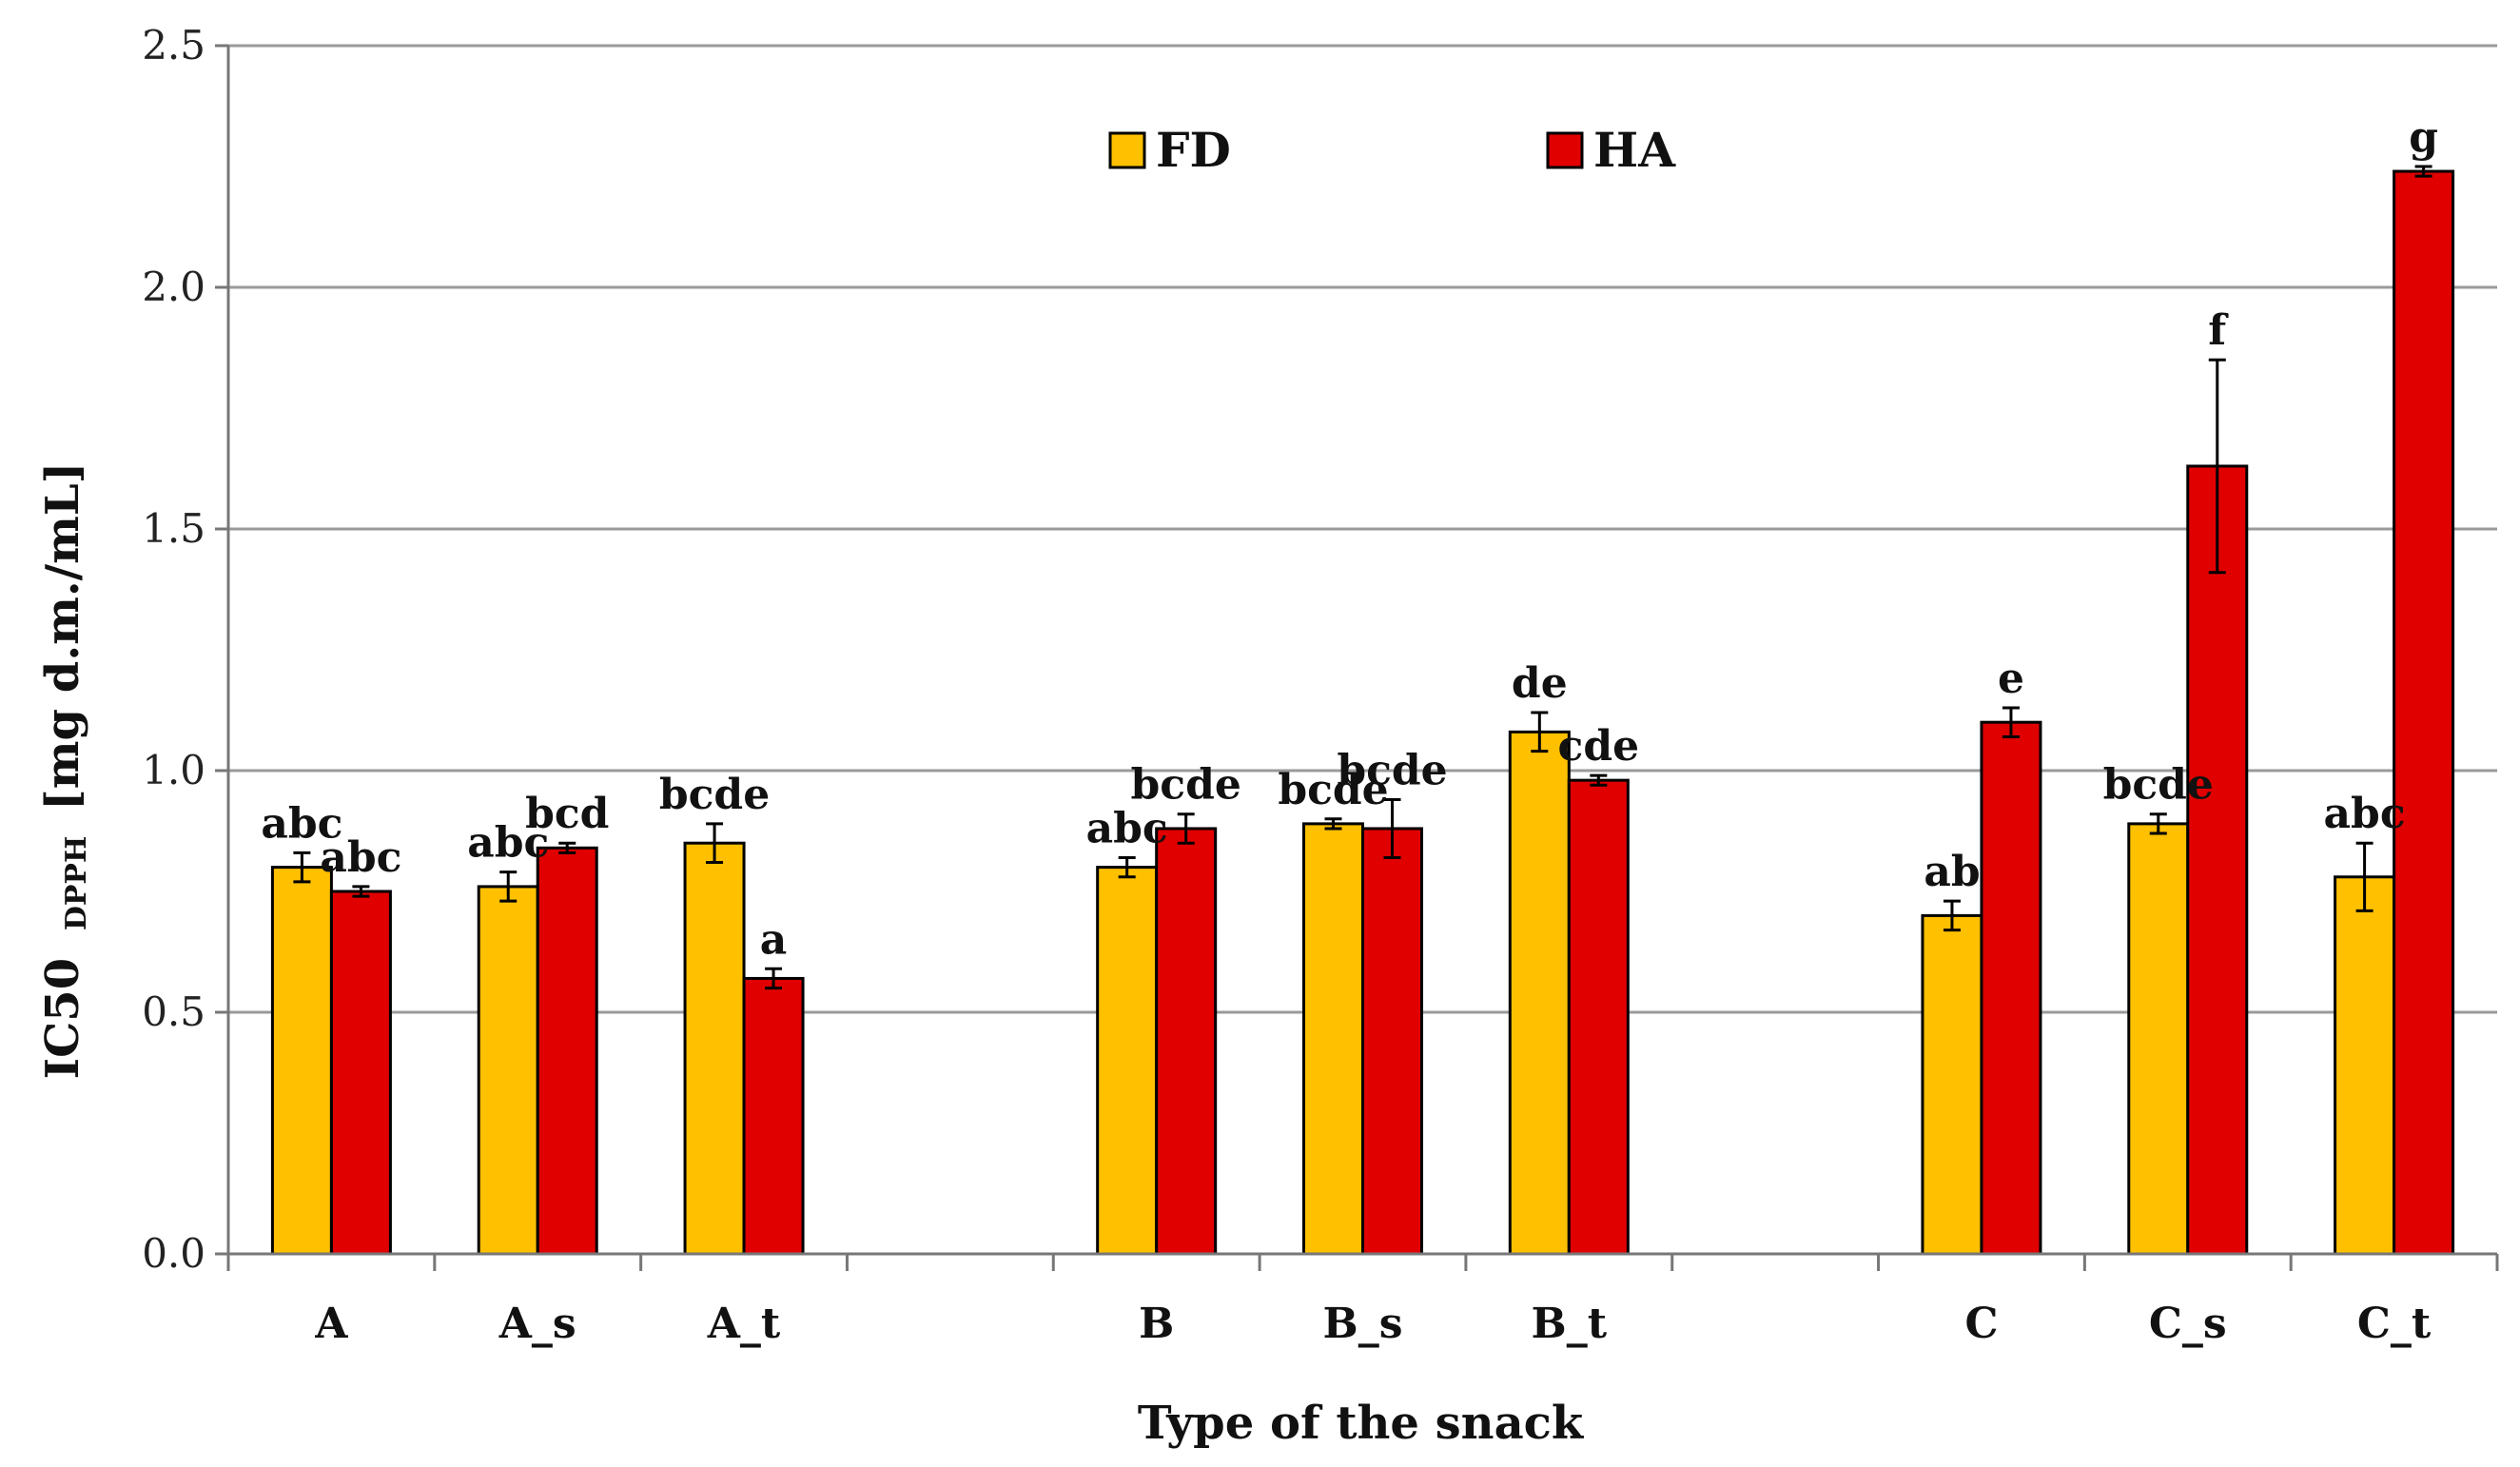 The image size is (2520, 1467). Describe the element at coordinates (174, 770) in the screenshot. I see `y-tick-label: 1.0` at that location.